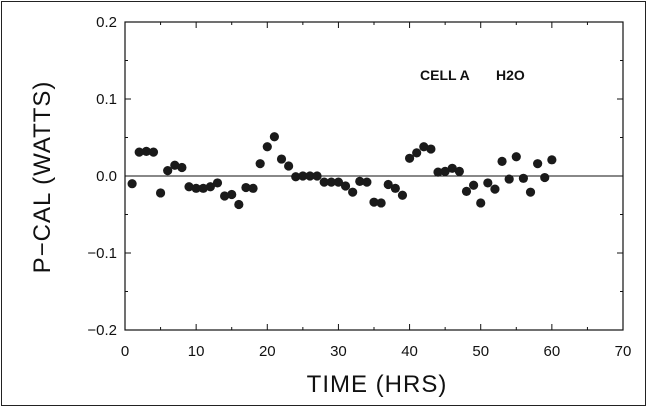 Image resolution: width=649 pixels, height=409 pixels. What do you see at coordinates (42, 177) in the screenshot?
I see `y-axis-title: P−CAL (WATTS)` at bounding box center [42, 177].